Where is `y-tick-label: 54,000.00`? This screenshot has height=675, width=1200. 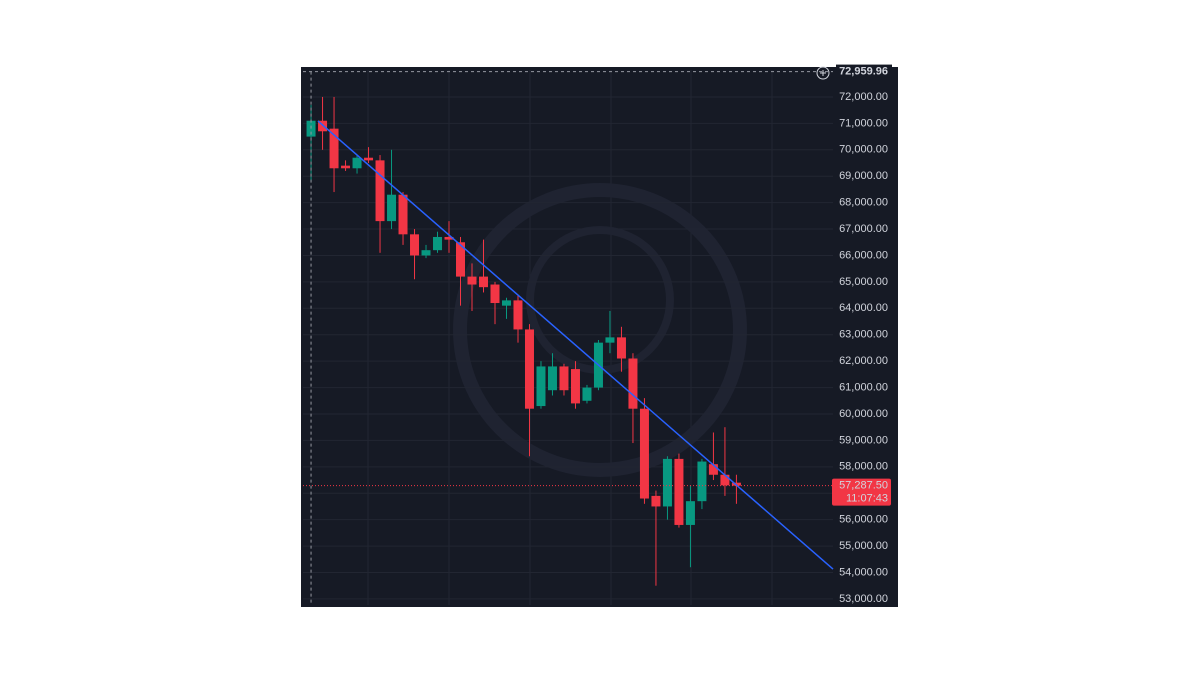 y-tick-label: 54,000.00 is located at coordinates (863, 572).